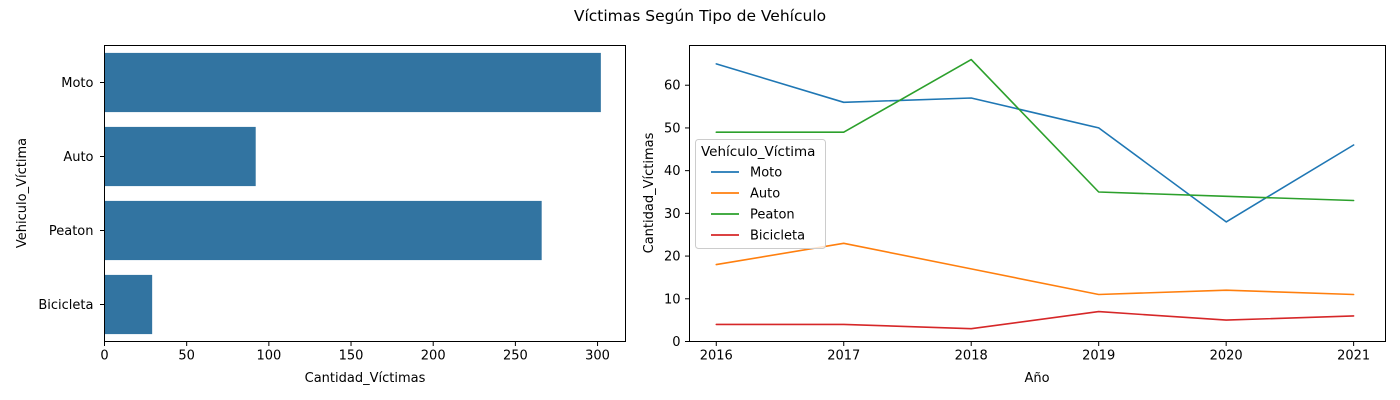  Describe the element at coordinates (351, 356) in the screenshot. I see `x-tick-label: 150` at that location.